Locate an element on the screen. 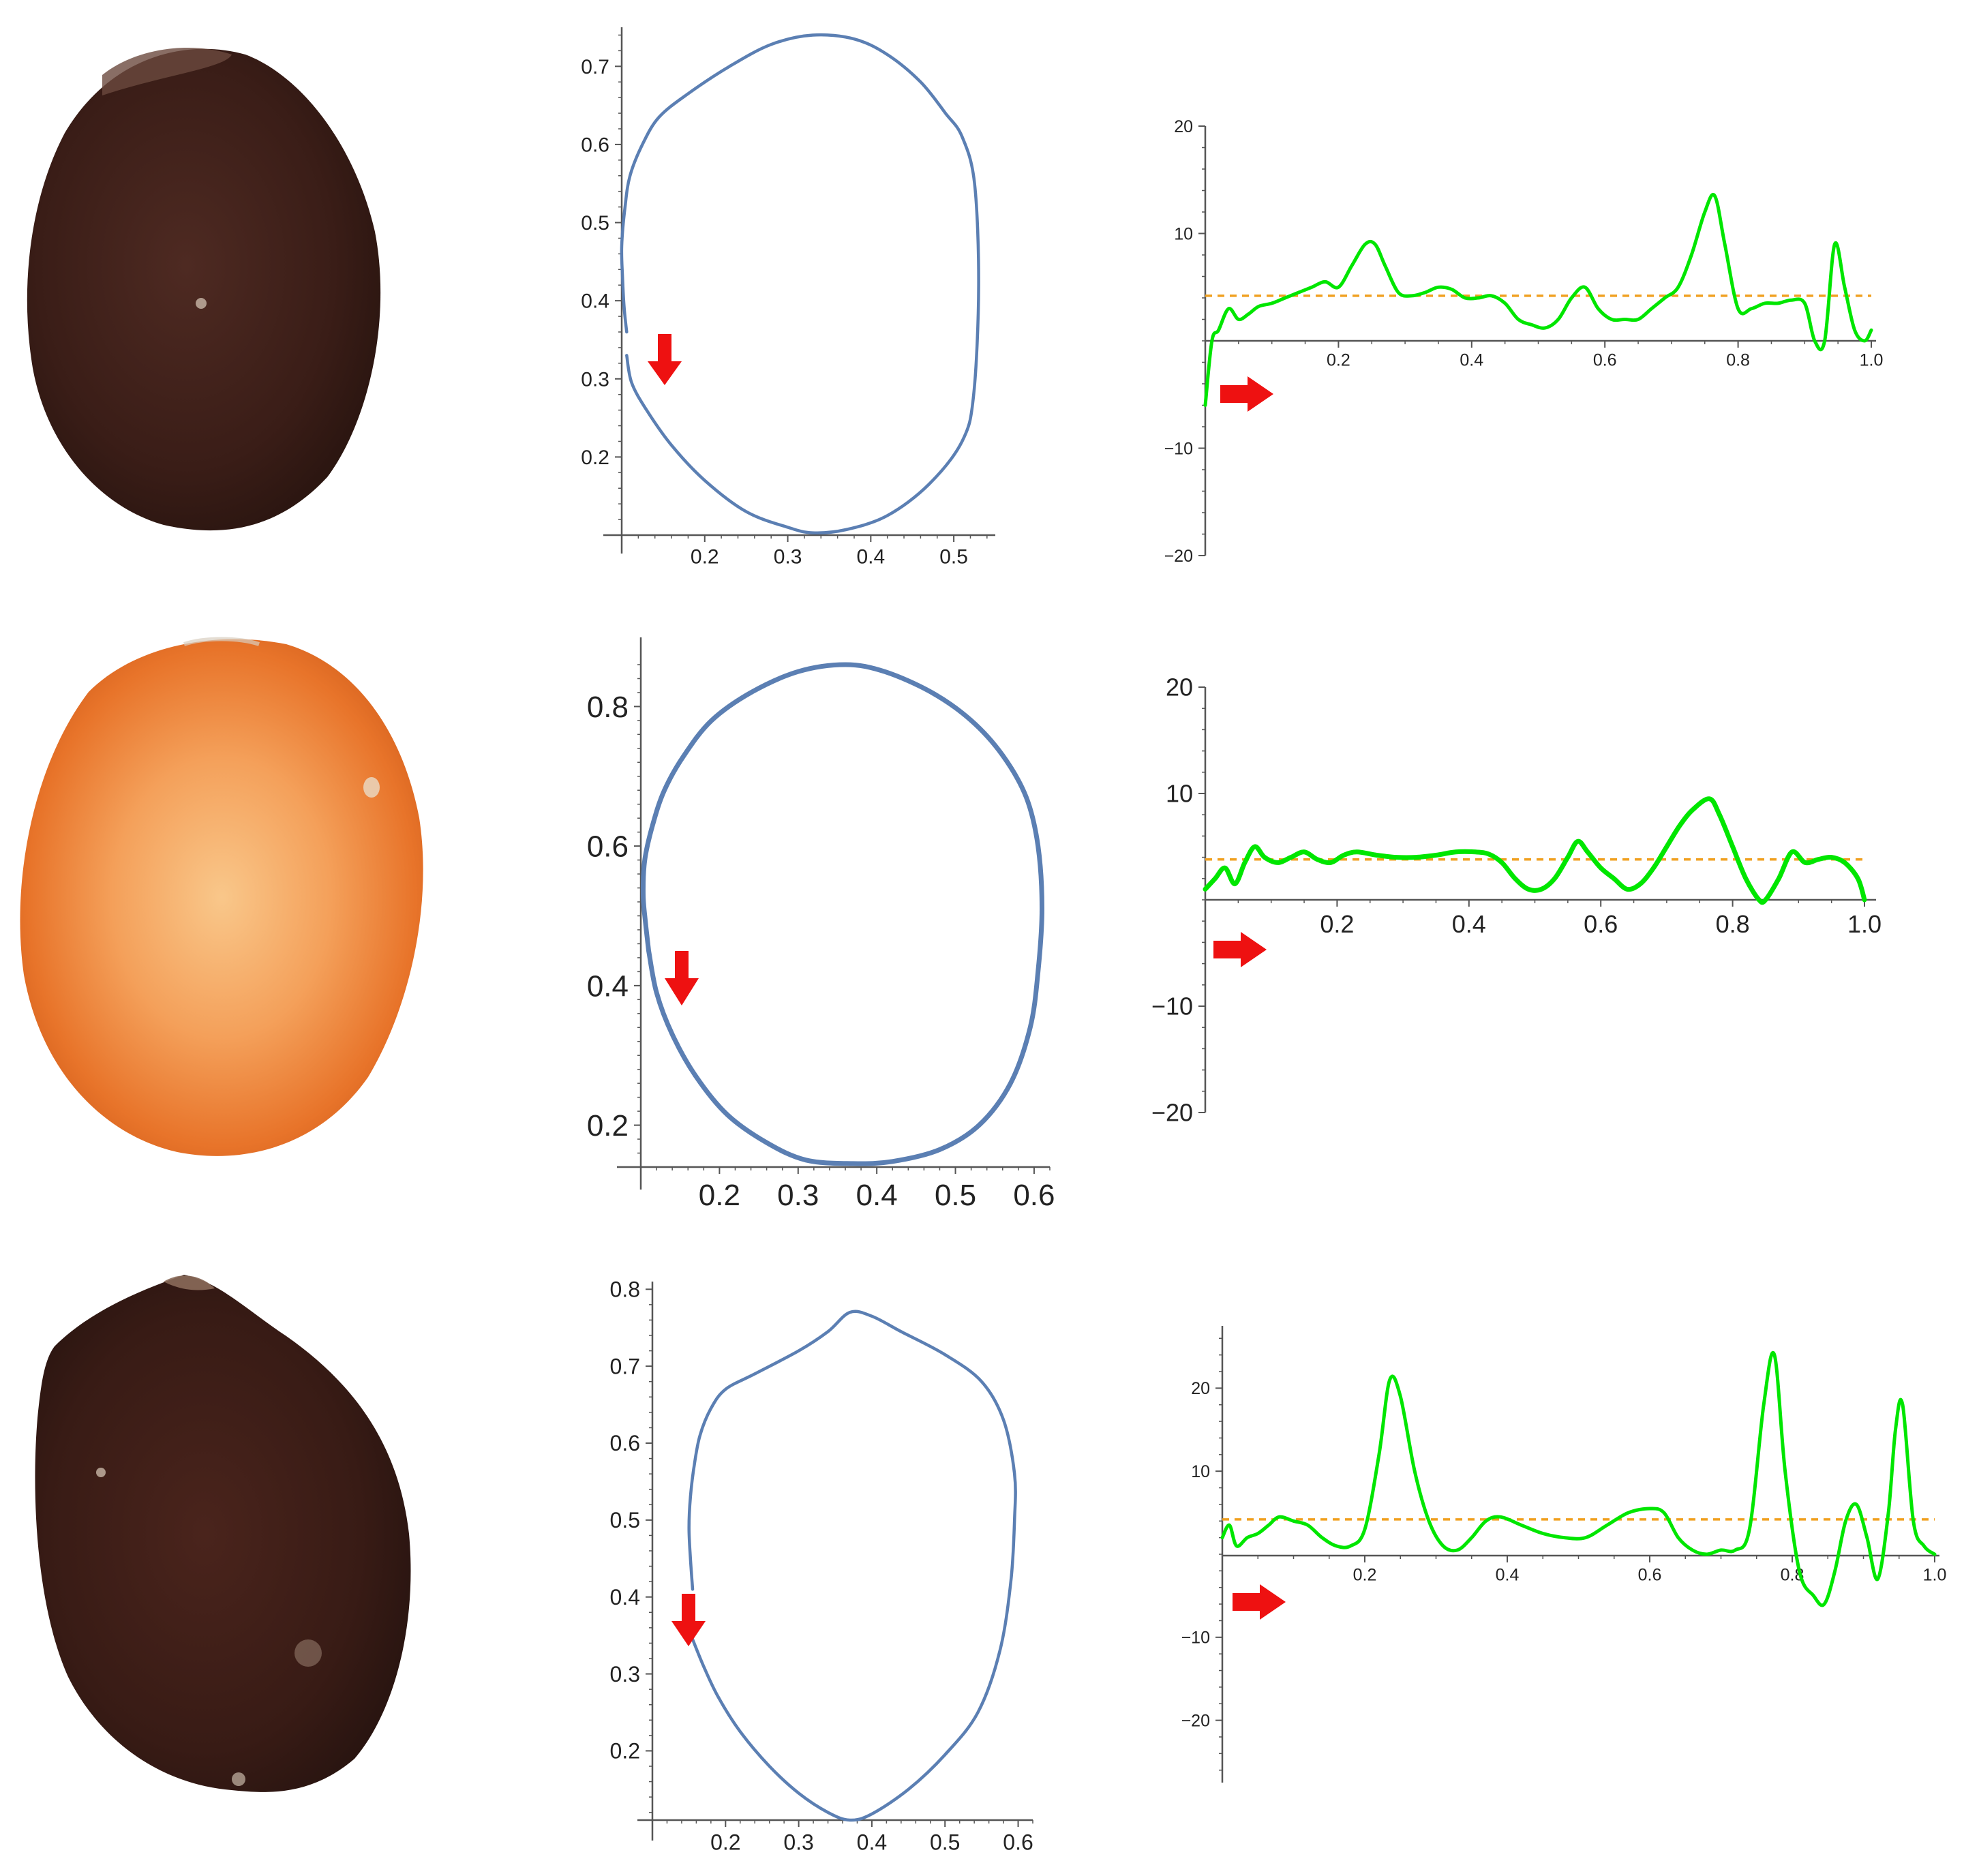 This screenshot has height=1876, width=1964. curvature-plot-2: 0.2 0.4 0.6 0.8 1.0 20 10 −10 −20 is located at coordinates (1516, 900).